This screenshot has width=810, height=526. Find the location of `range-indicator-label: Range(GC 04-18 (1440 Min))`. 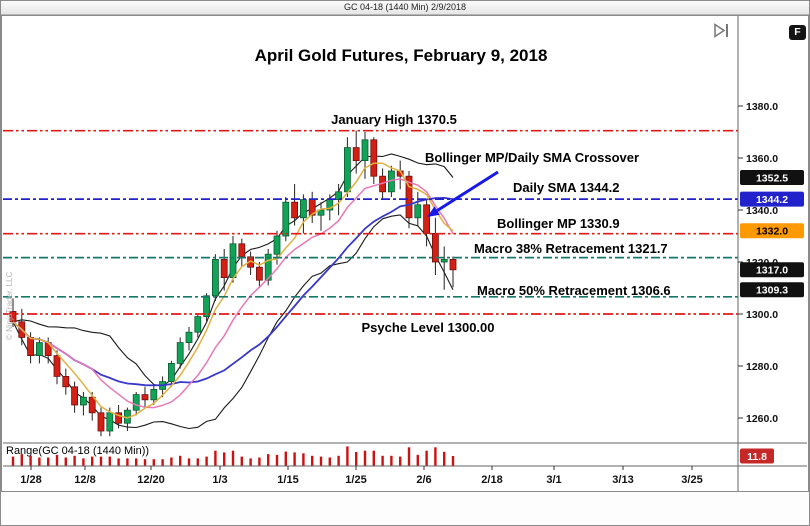

range-indicator-label: Range(GC 04-18 (1440 Min)) is located at coordinates (78, 451).